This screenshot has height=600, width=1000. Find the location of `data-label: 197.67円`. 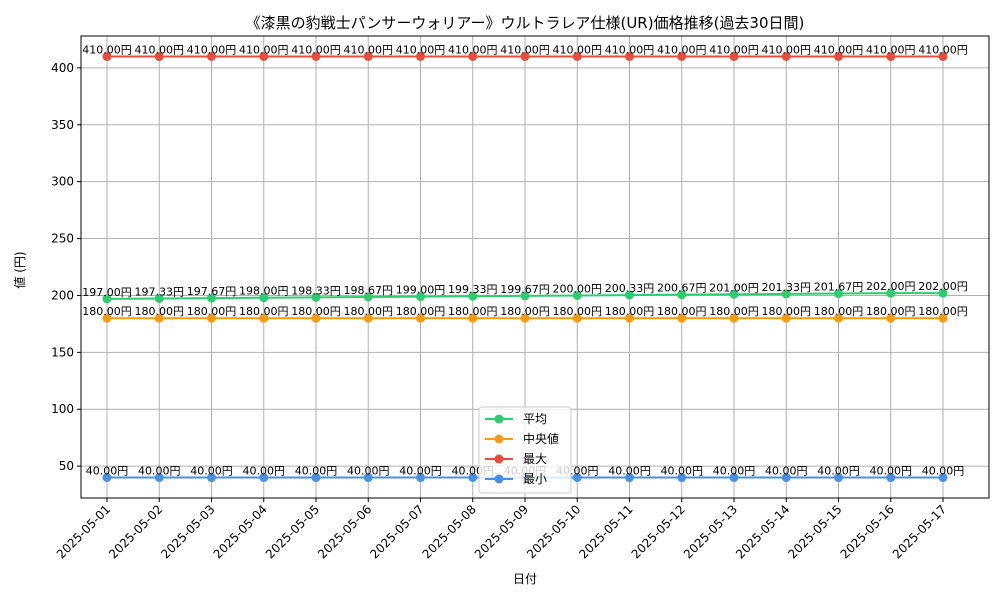

data-label: 197.67円 is located at coordinates (212, 291).